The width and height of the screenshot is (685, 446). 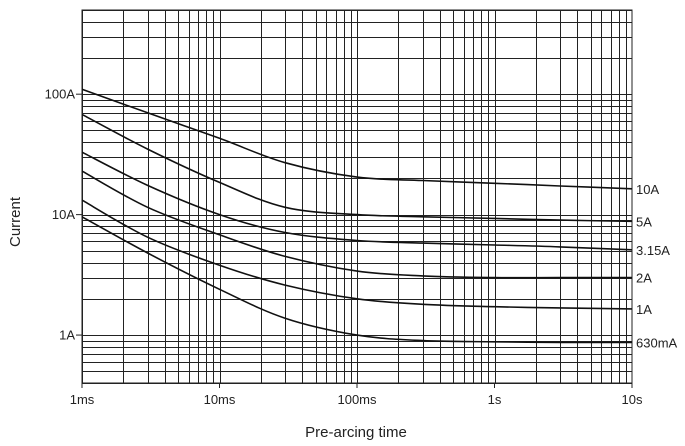 What do you see at coordinates (63, 214) in the screenshot?
I see `y-tick-label: 10A` at bounding box center [63, 214].